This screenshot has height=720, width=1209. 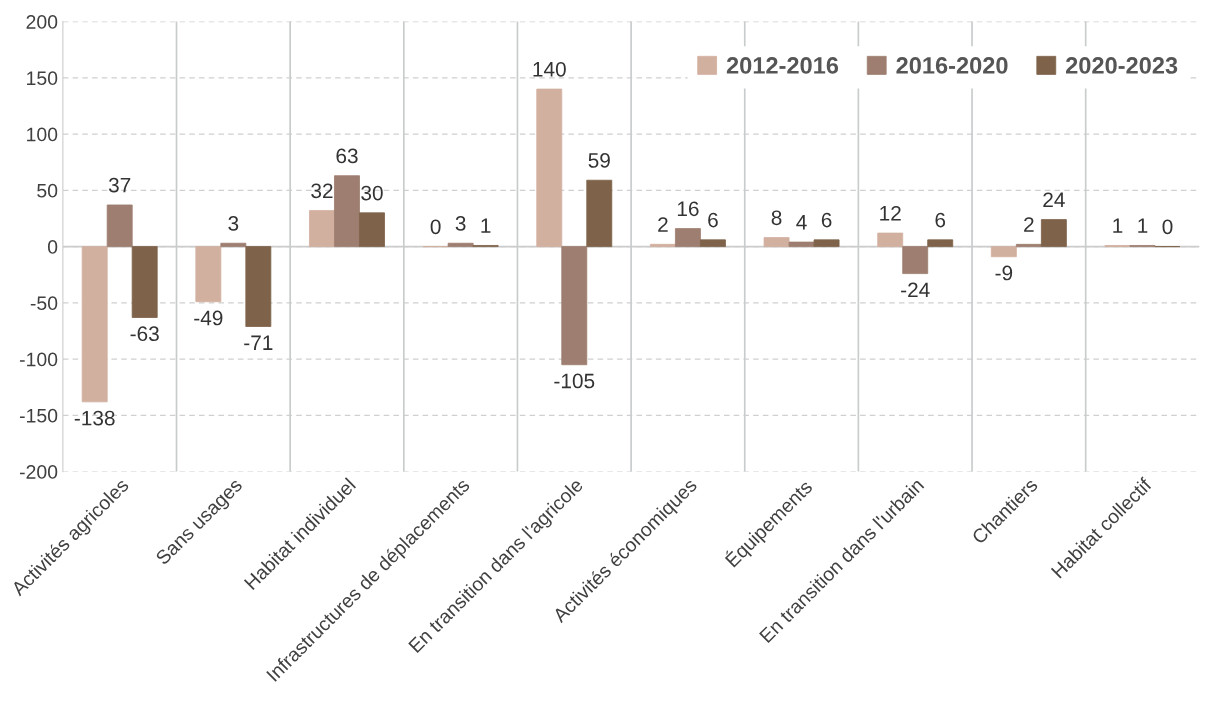 What do you see at coordinates (38, 415) in the screenshot?
I see `y-tick-label: -150` at bounding box center [38, 415].